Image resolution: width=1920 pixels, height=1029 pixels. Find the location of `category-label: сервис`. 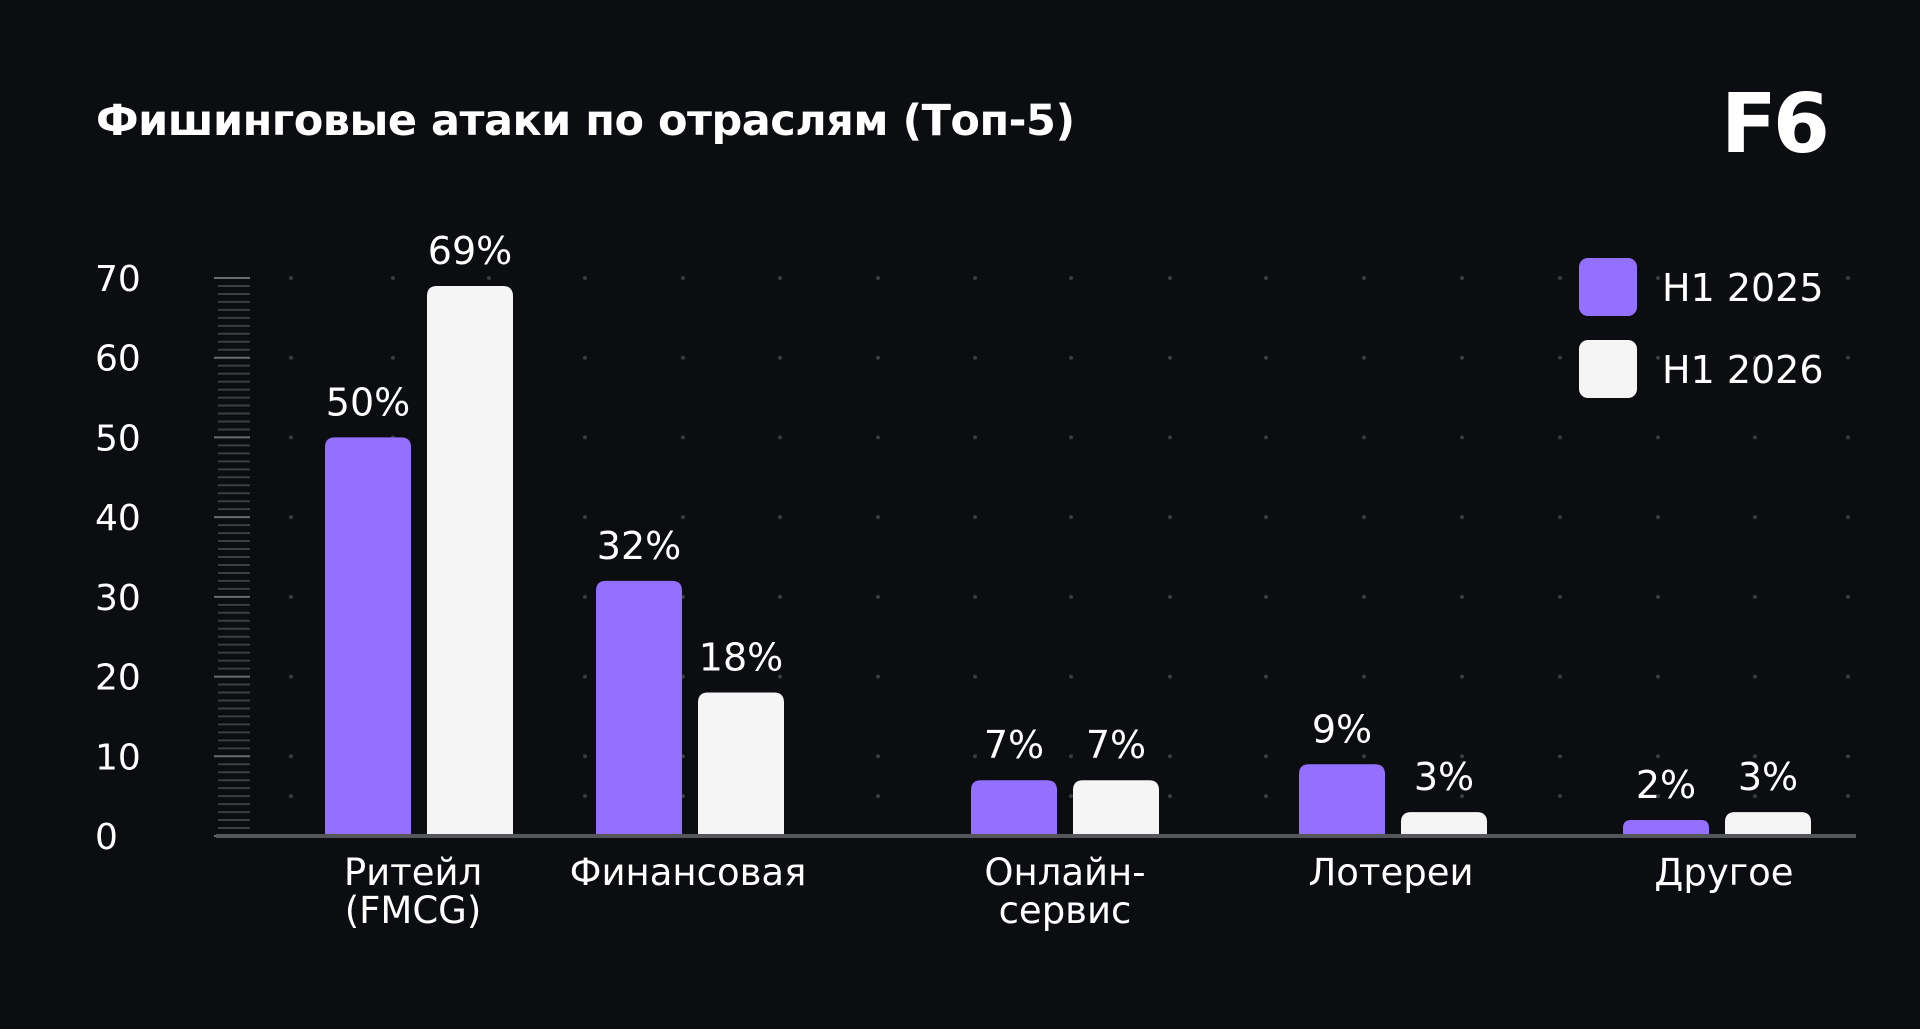

category-label: сервис is located at coordinates (1065, 910).